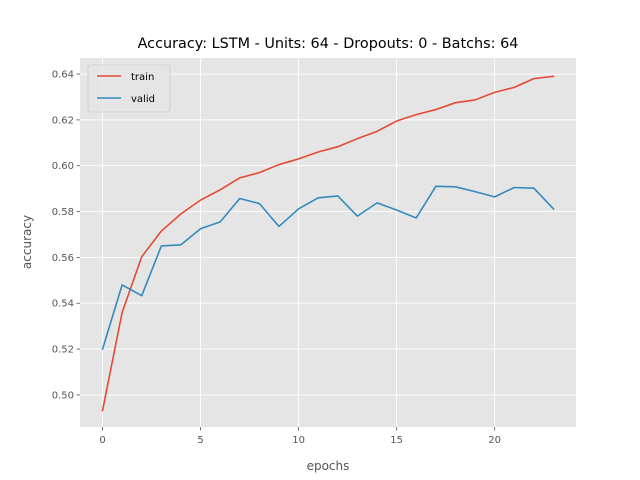 Image resolution: width=640 pixels, height=480 pixels. What do you see at coordinates (494, 440) in the screenshot?
I see `x-tick-label: 20` at bounding box center [494, 440].